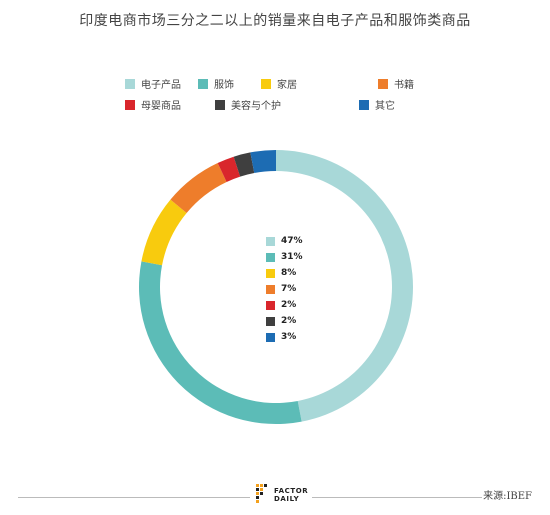 This screenshot has height=515, width=550. What do you see at coordinates (397, 497) in the screenshot?
I see `footer-divider-right` at bounding box center [397, 497].